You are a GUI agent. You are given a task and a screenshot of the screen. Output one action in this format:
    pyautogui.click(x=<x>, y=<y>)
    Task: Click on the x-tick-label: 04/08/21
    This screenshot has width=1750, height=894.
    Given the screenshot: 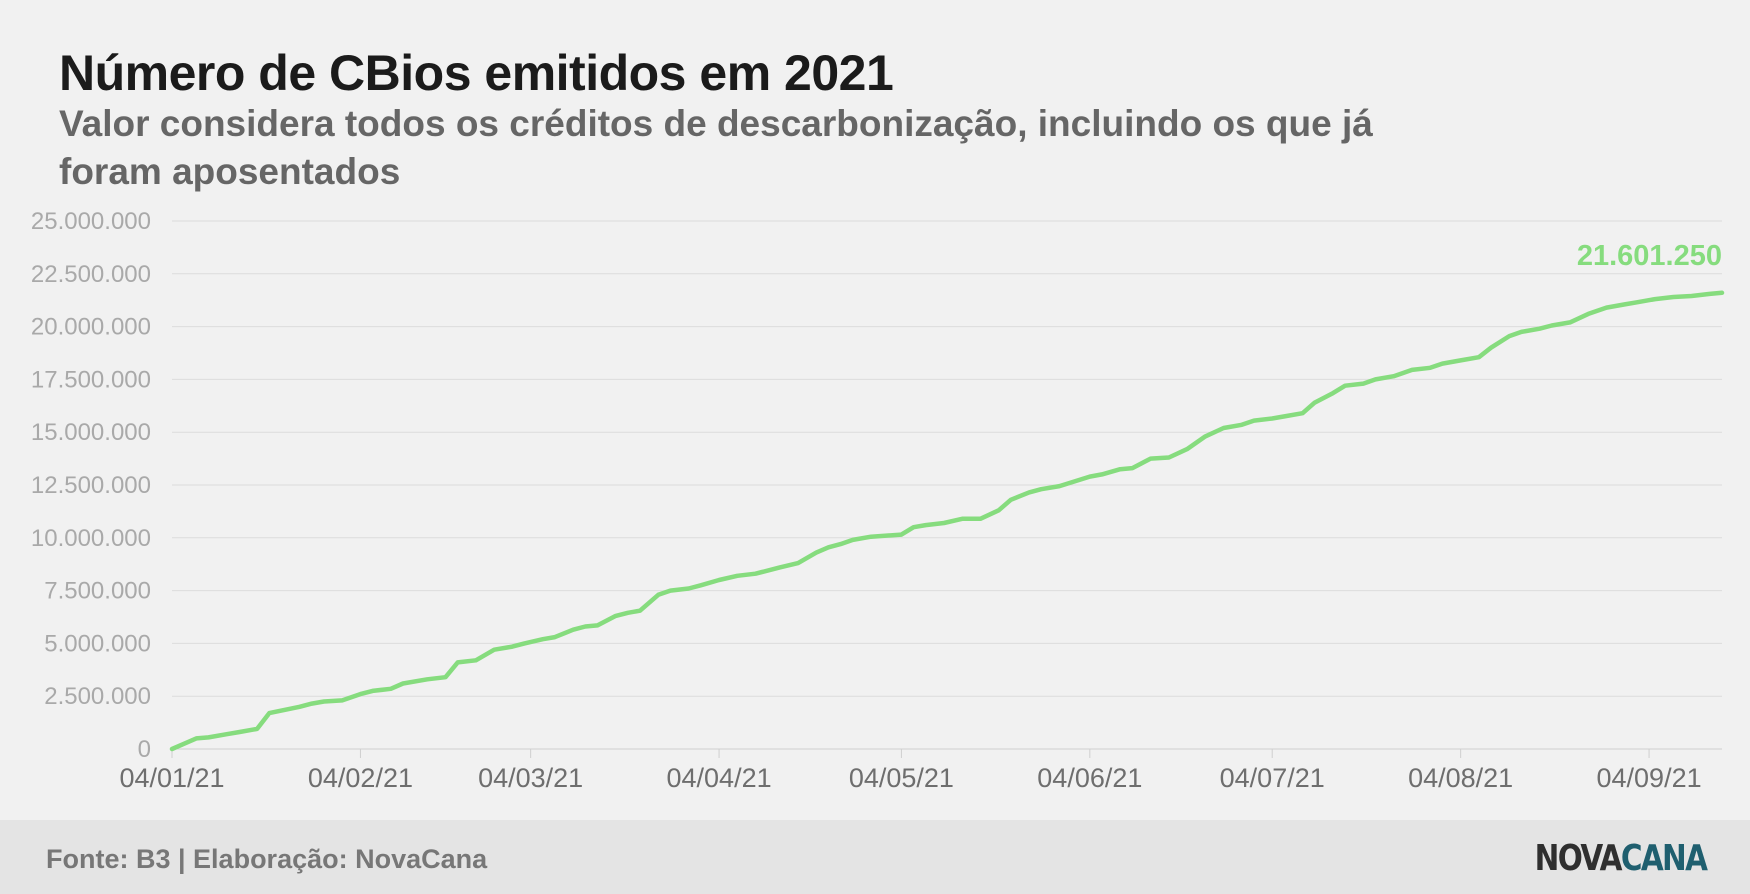 What is the action you would take?
    pyautogui.click(x=1460, y=778)
    